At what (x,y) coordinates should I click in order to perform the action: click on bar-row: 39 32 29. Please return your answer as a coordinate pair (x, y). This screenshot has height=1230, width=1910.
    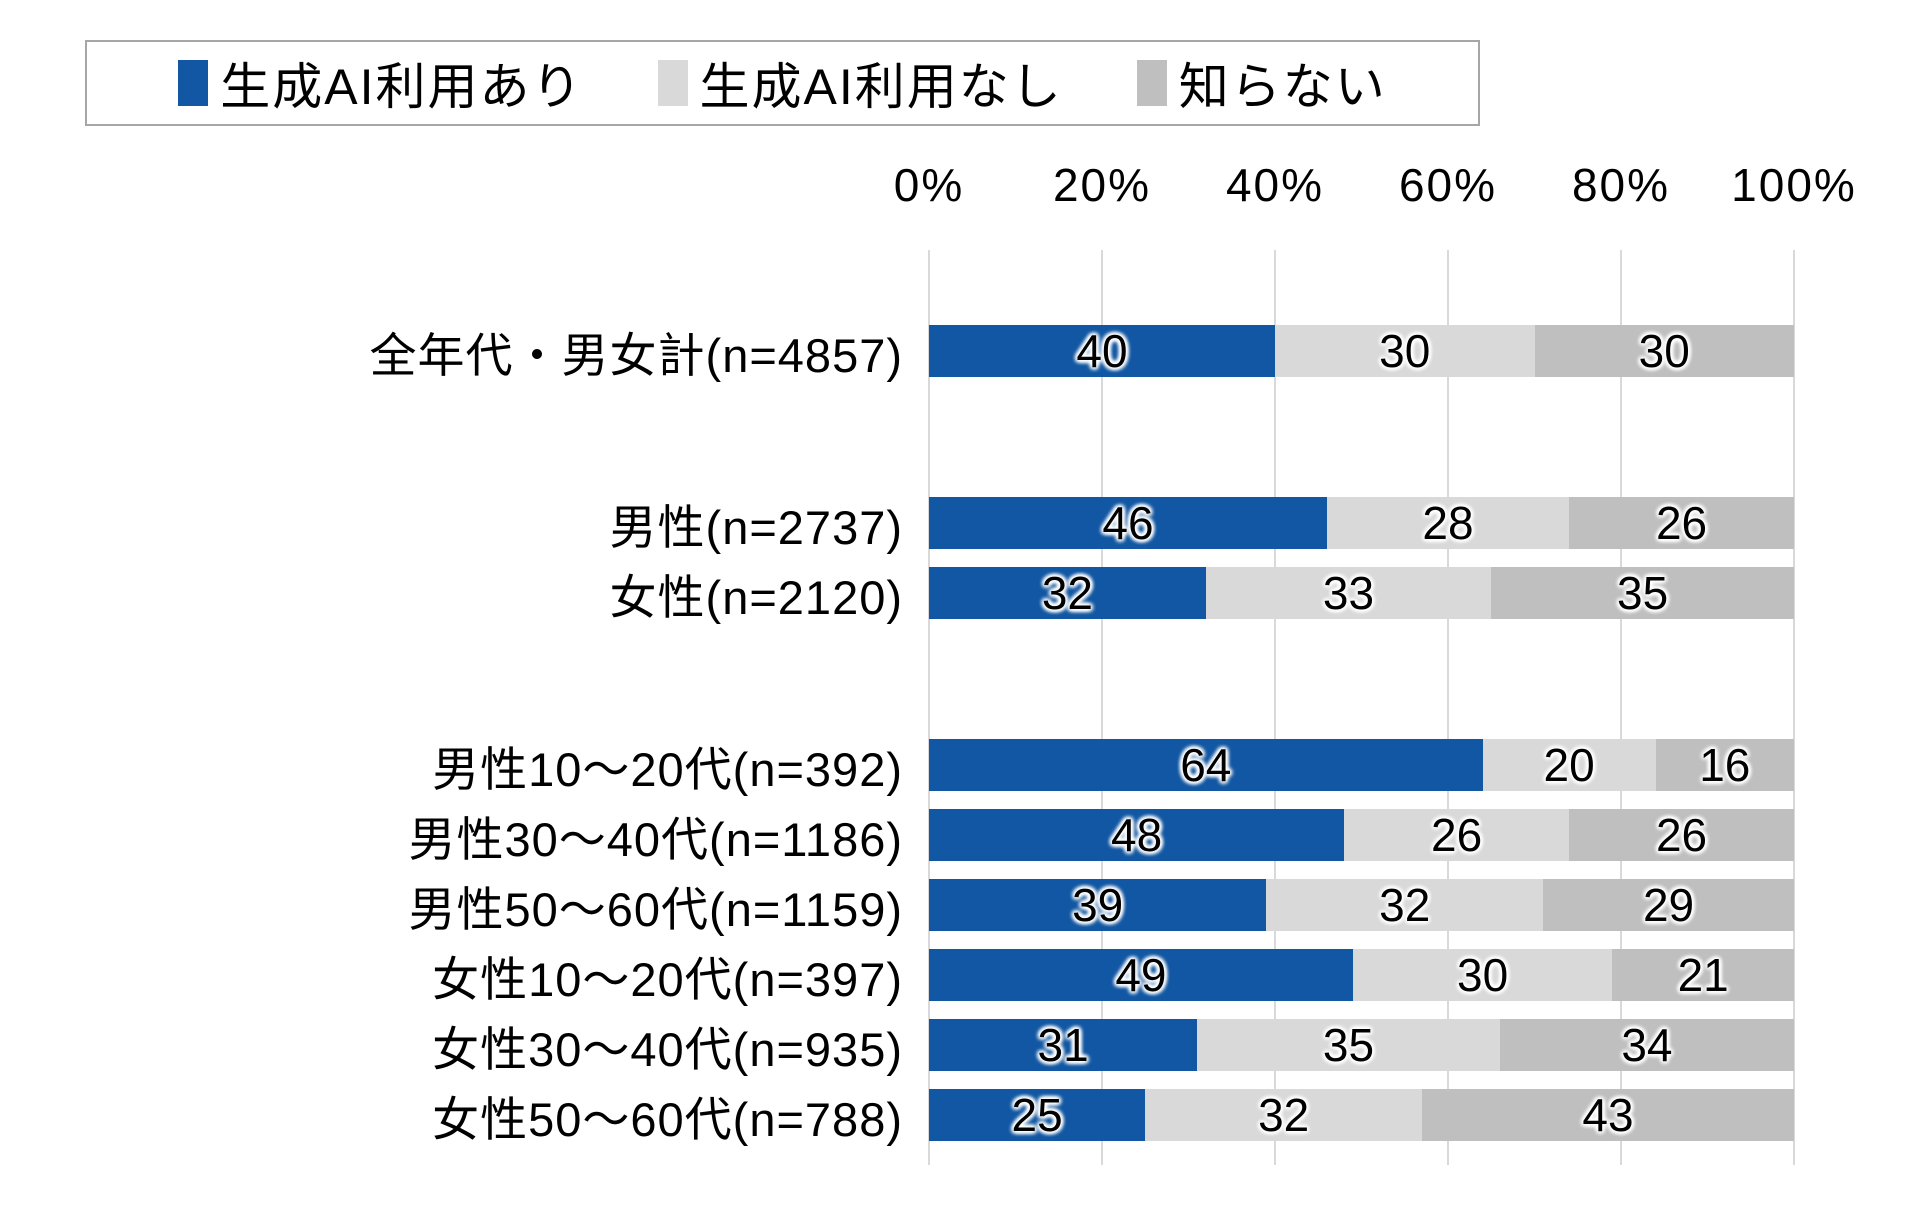
    Looking at the image, I should click on (1361, 905).